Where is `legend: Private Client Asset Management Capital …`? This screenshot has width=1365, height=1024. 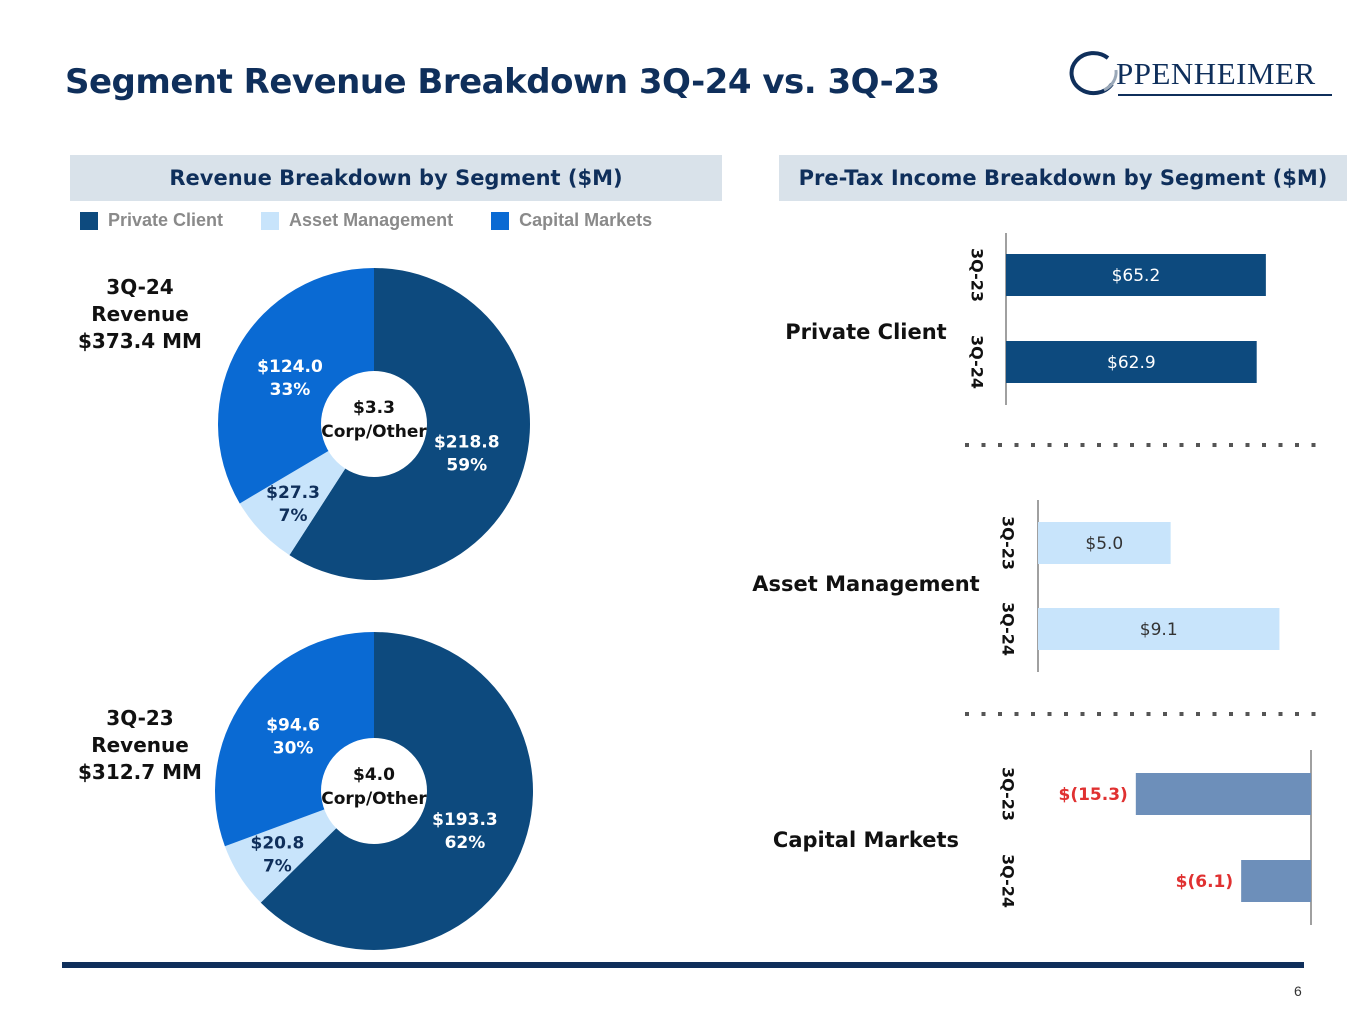 legend: Private Client Asset Management Capital … is located at coordinates (366, 220).